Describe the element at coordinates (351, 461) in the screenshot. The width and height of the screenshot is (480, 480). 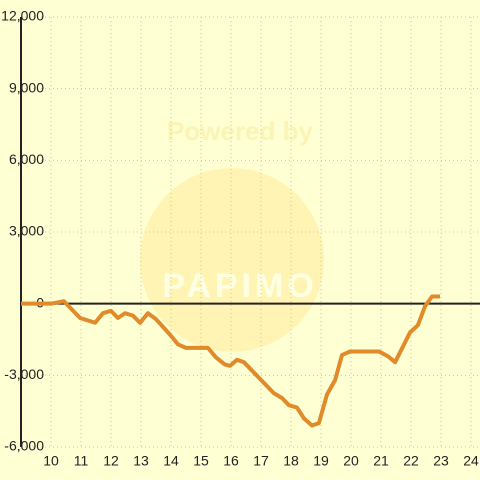
I see `x-tick-label: 20` at that location.